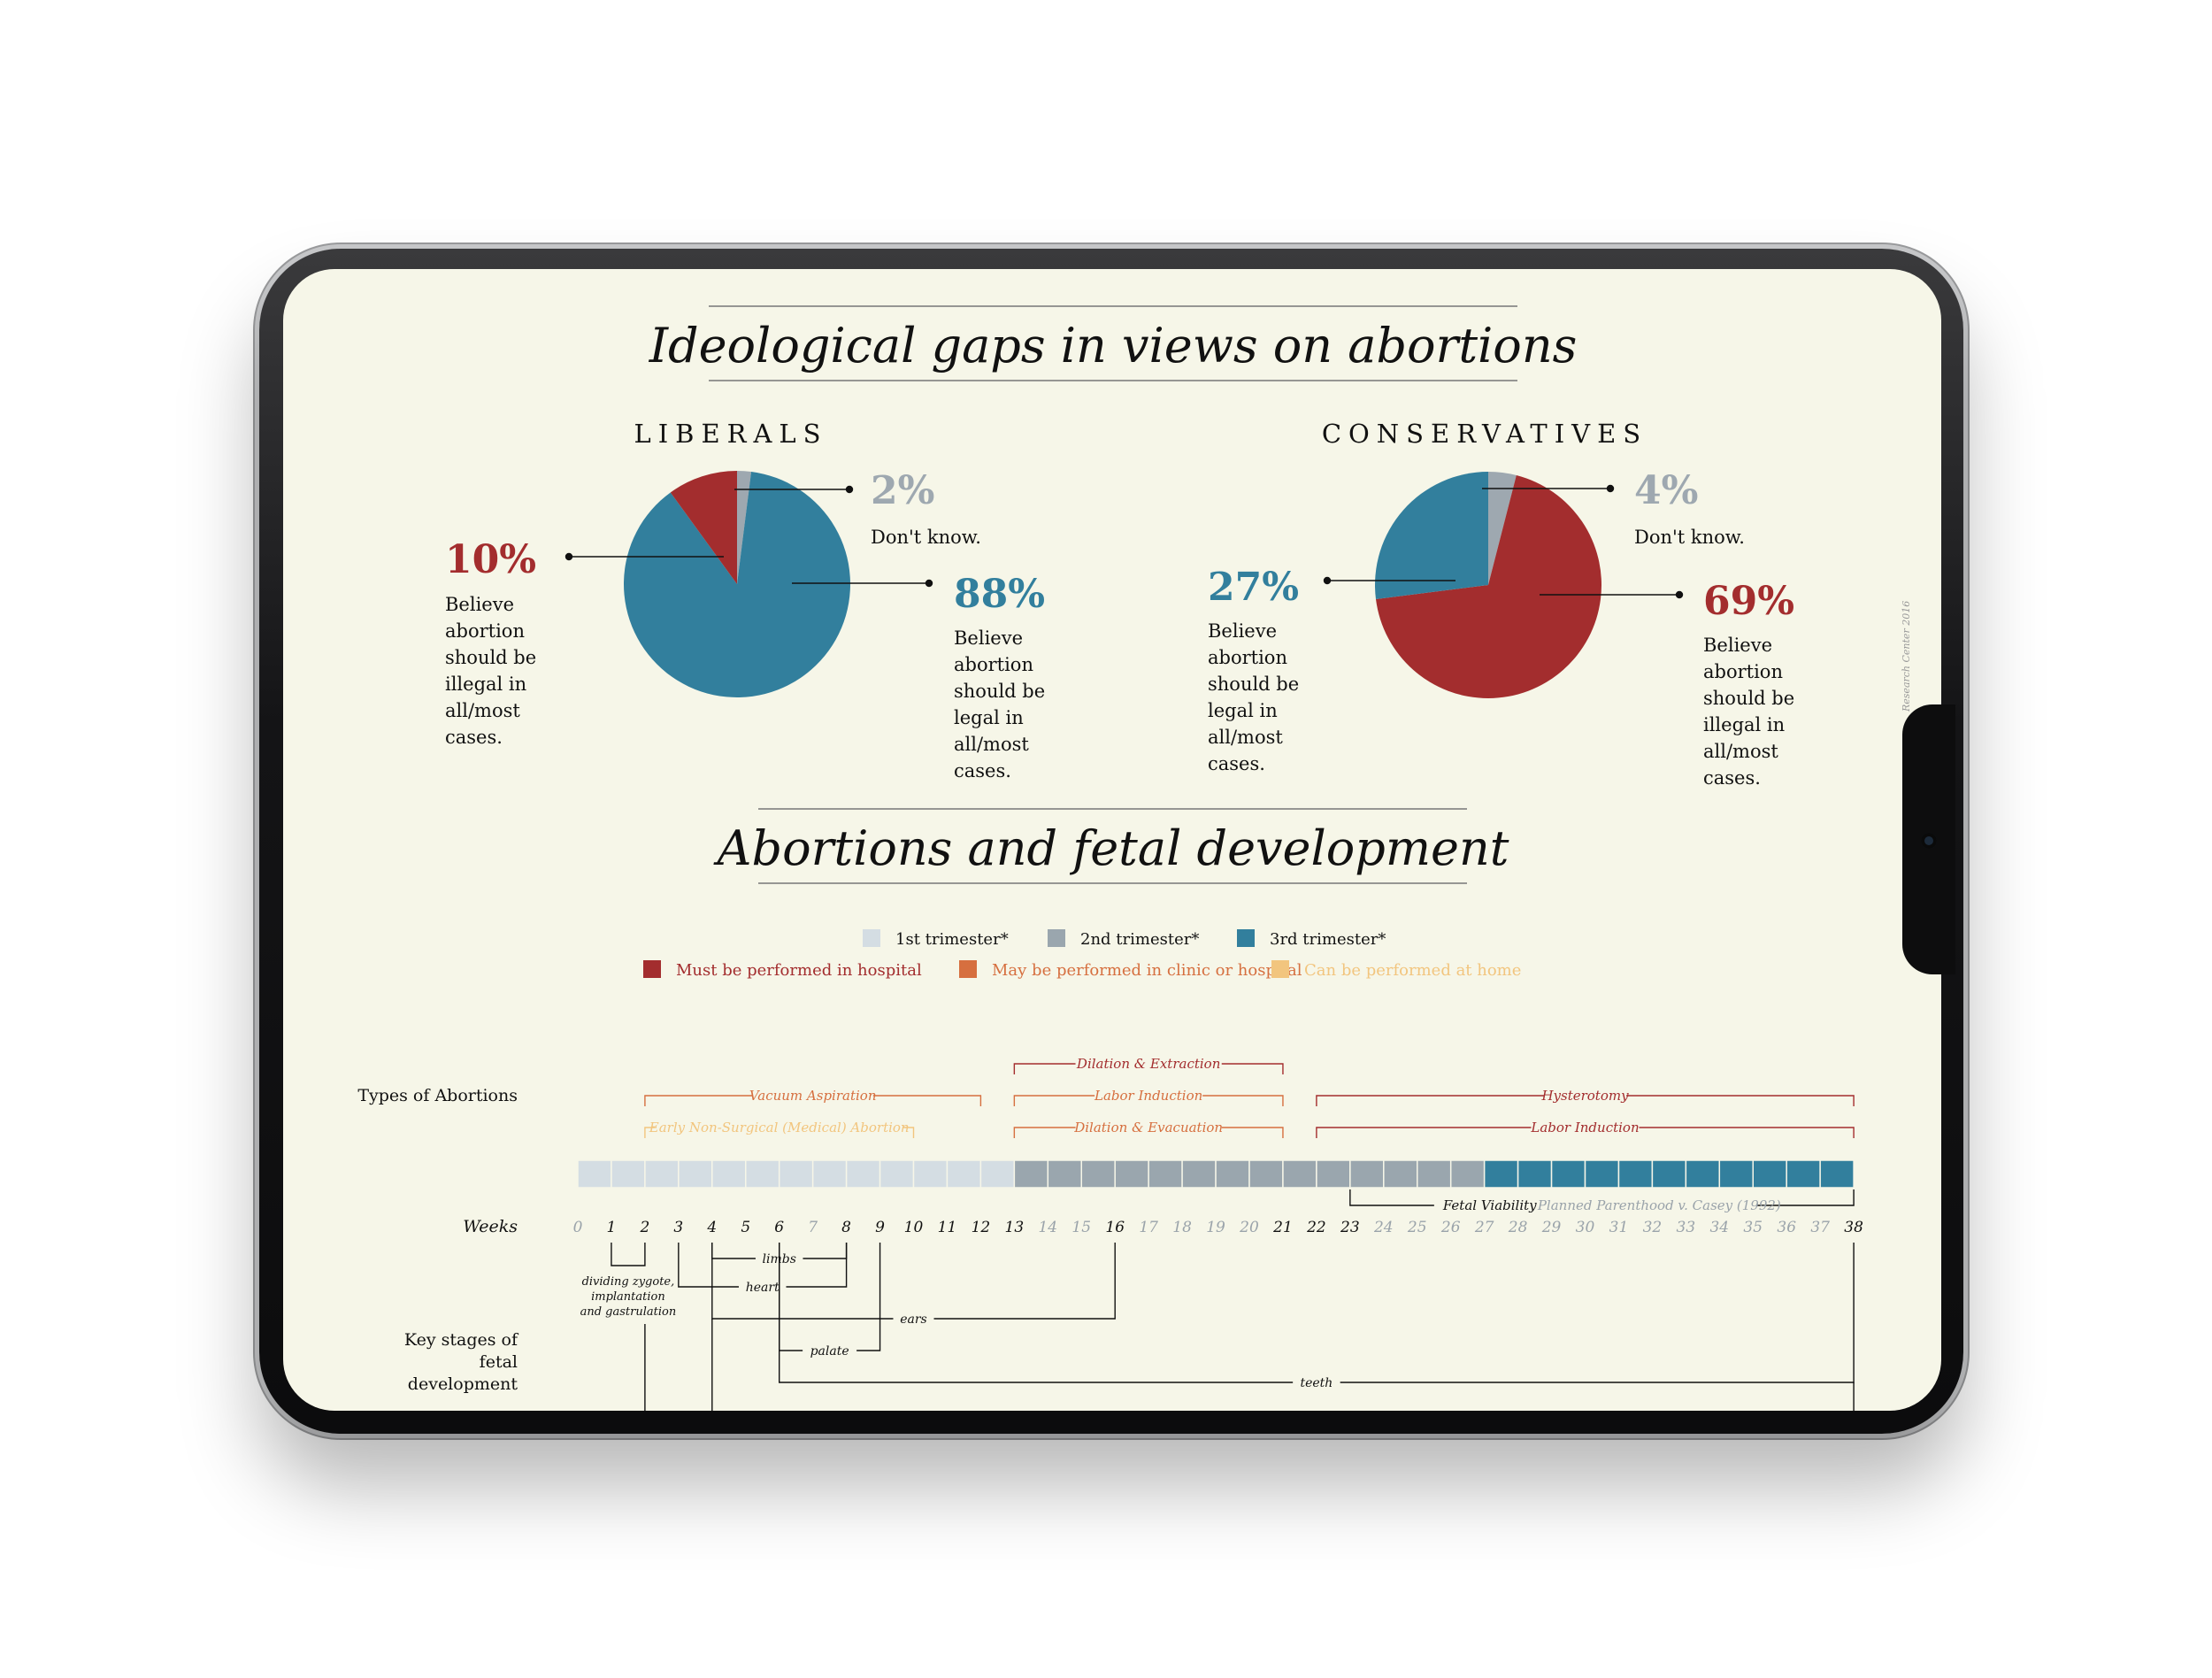  Describe the element at coordinates (578, 1227) in the screenshot. I see `week-label-0: 0` at that location.